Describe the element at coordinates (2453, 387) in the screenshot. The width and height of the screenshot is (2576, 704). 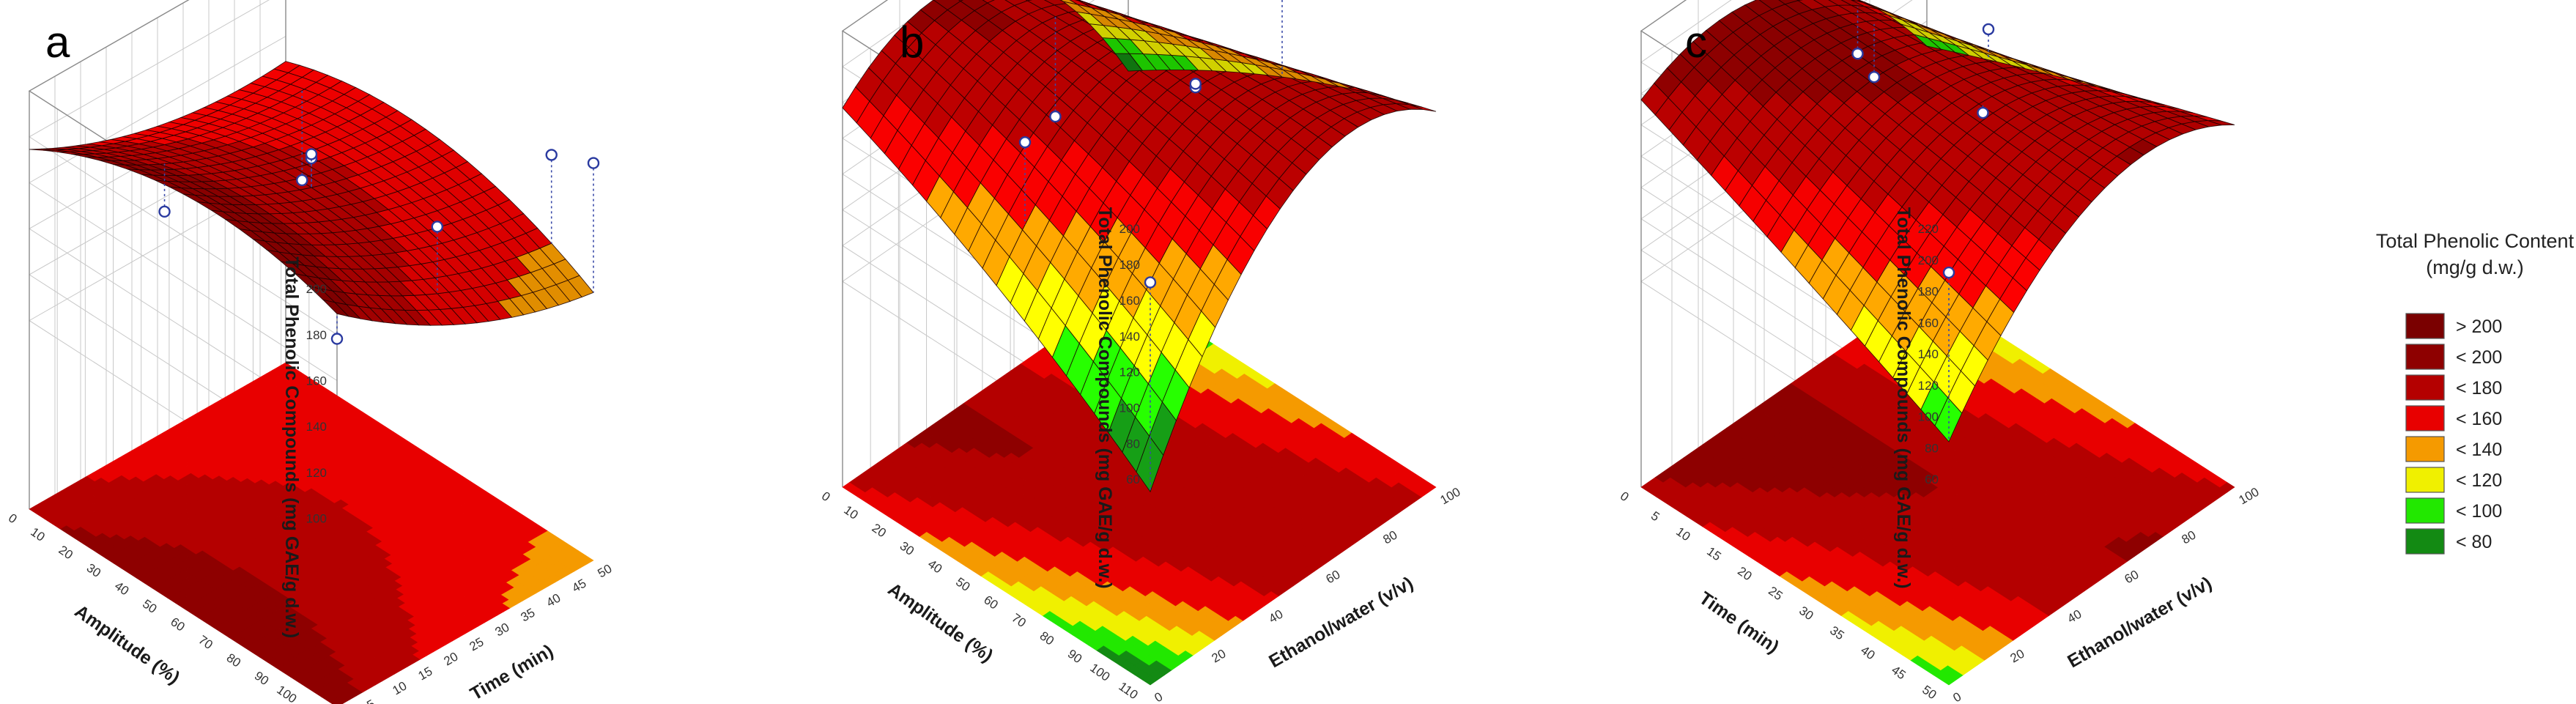
I see `legend-item: < 180` at that location.